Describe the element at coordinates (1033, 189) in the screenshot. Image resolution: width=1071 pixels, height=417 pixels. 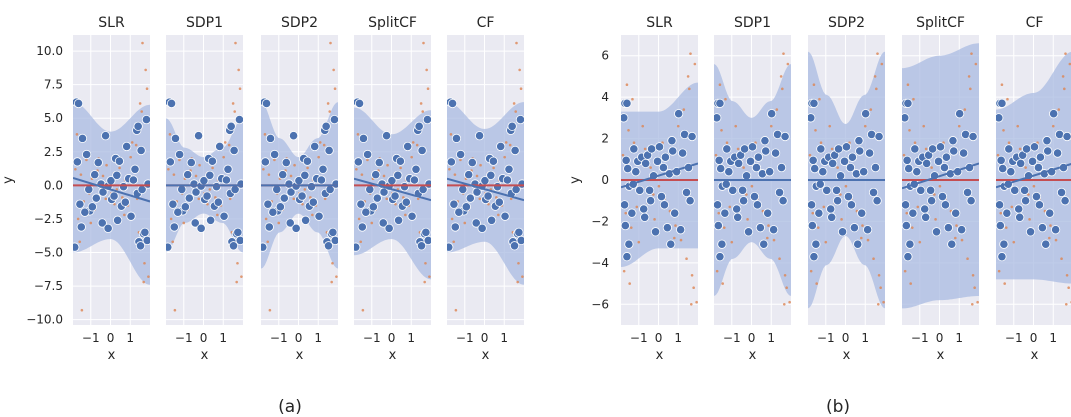
I see `facet-cf: CF −1 0 1x` at that location.